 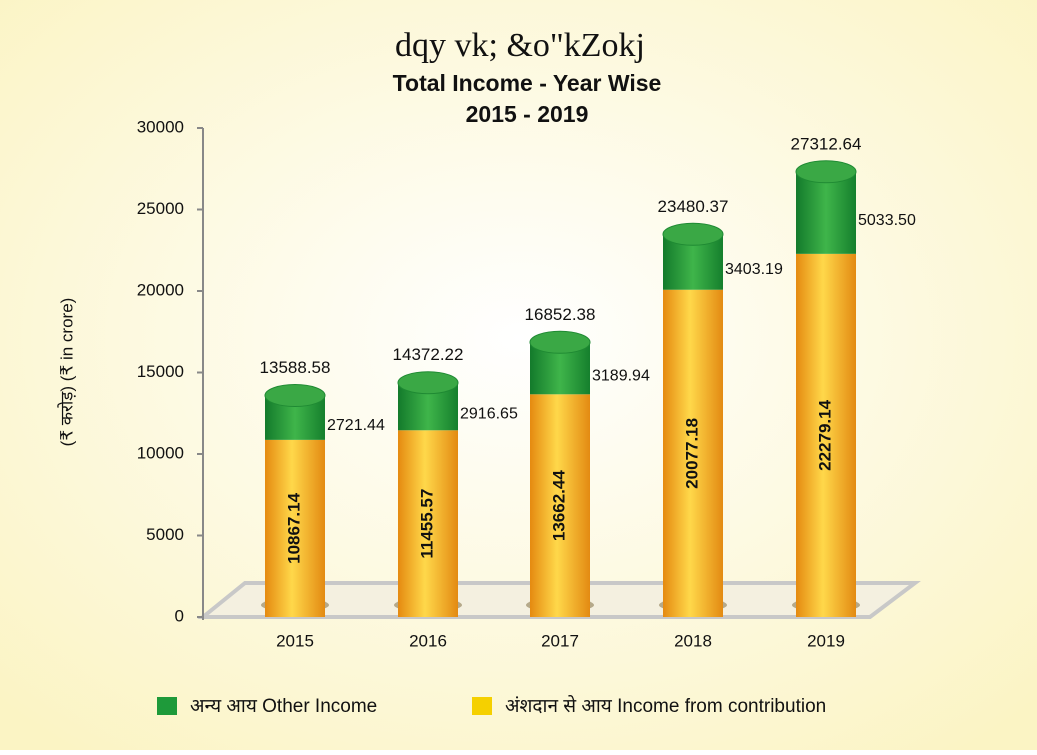 I want to click on total-label: 27312.64, so click(x=826, y=143).